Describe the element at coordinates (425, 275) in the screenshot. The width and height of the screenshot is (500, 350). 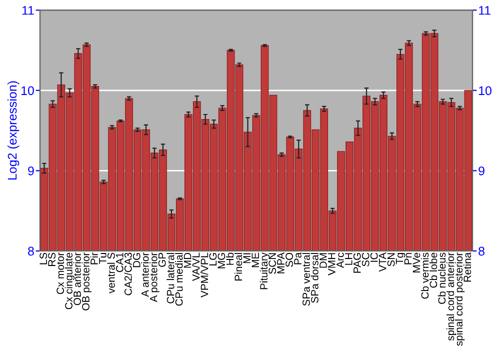
I see `x-tick-label: Cb vermis` at that location.